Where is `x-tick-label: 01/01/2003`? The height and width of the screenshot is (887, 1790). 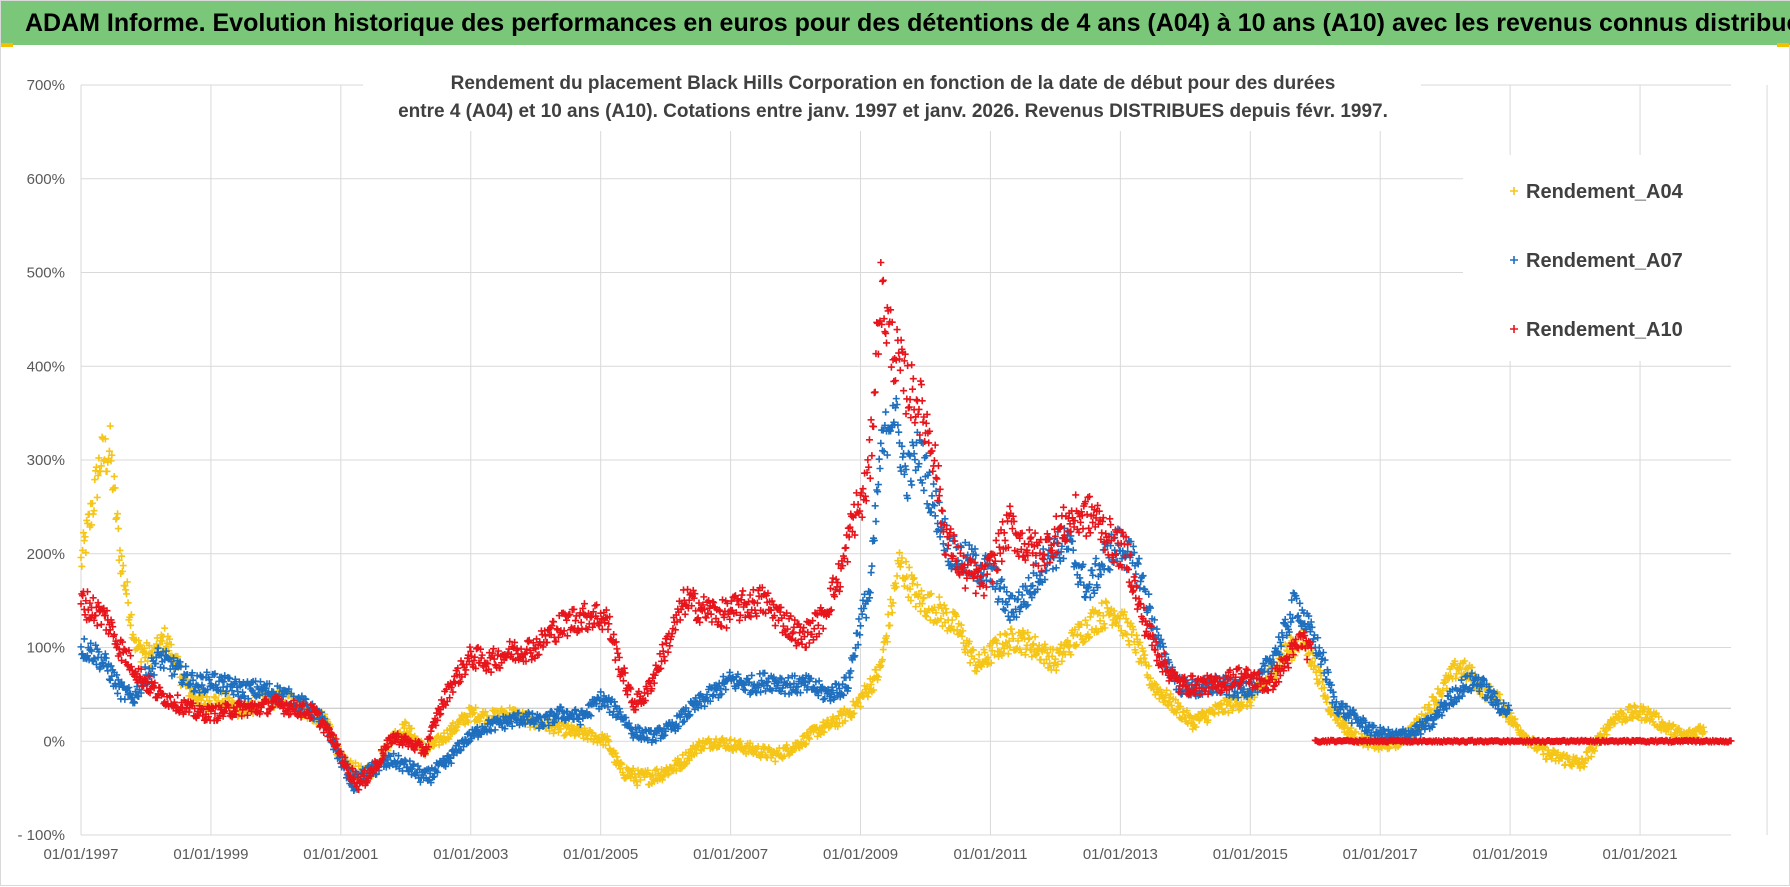
x-tick-label: 01/01/2003 is located at coordinates (470, 854).